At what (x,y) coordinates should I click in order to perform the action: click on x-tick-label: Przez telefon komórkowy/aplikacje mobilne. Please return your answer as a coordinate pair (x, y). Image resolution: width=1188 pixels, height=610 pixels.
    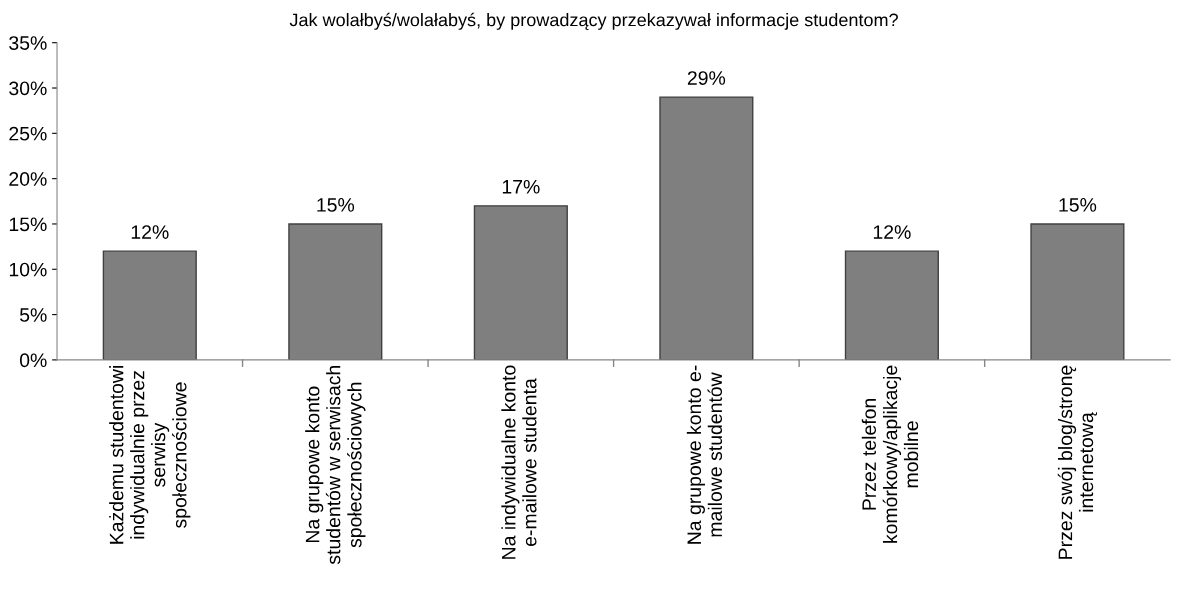
    Looking at the image, I should click on (890, 454).